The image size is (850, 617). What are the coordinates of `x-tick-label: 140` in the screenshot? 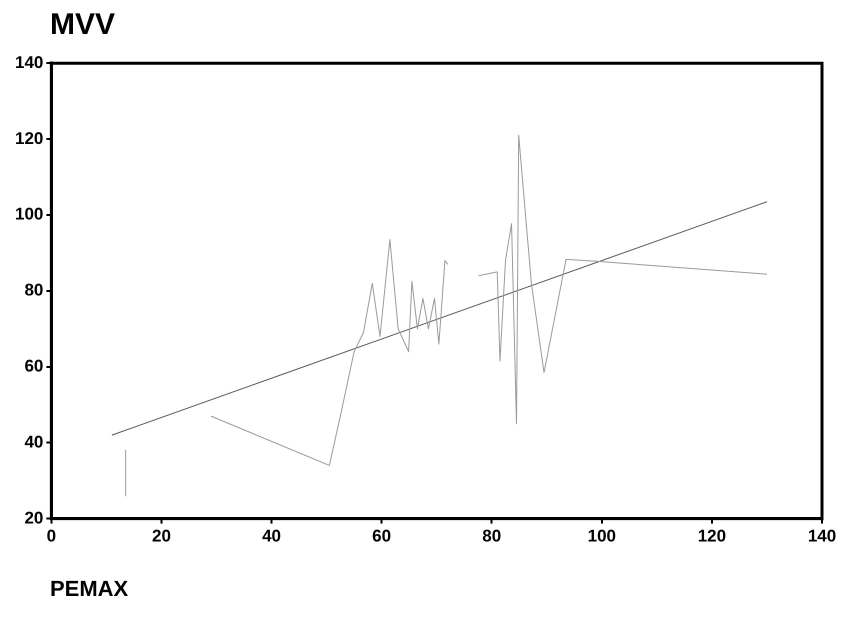 It's located at (822, 536).